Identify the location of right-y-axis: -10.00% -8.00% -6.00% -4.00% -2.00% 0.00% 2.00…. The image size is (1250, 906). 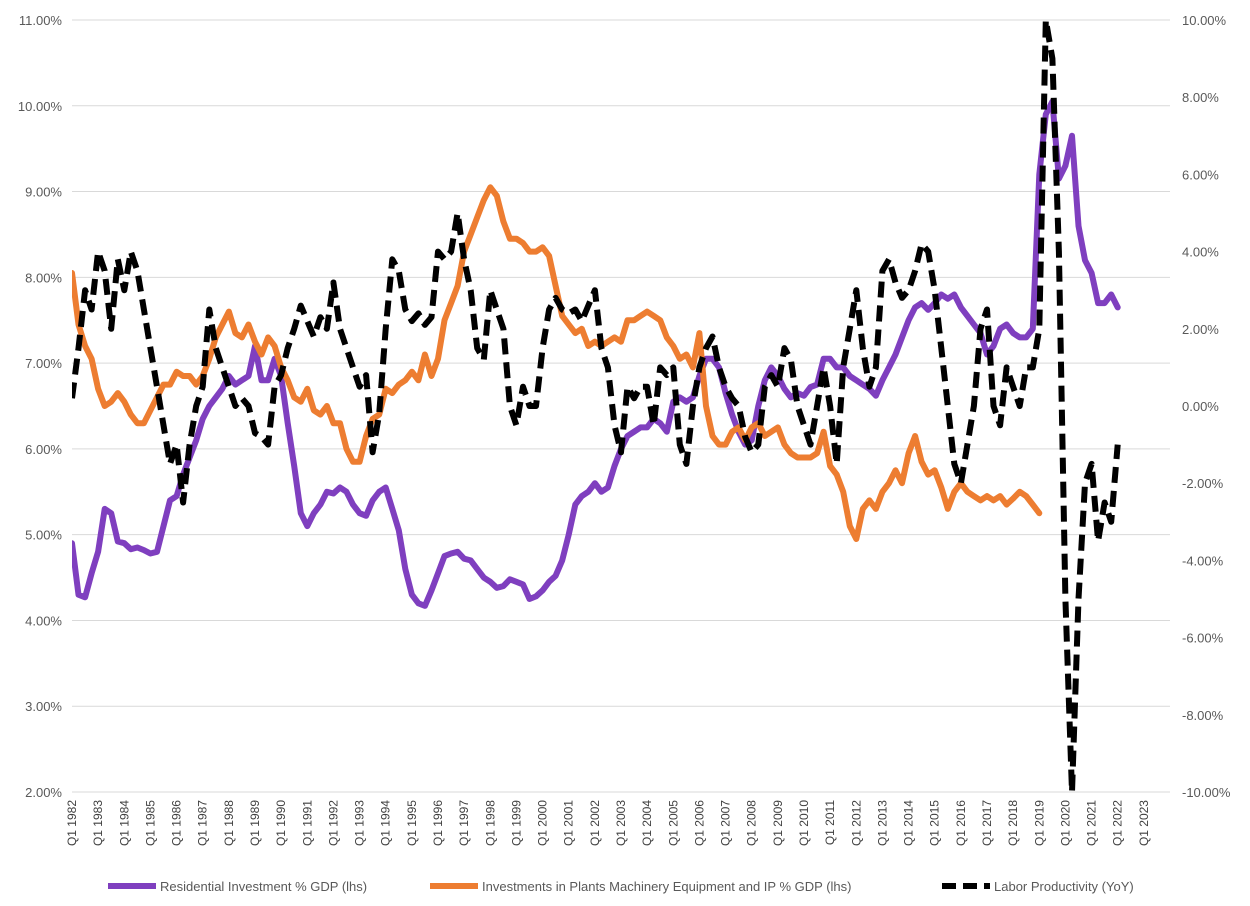
(1206, 406).